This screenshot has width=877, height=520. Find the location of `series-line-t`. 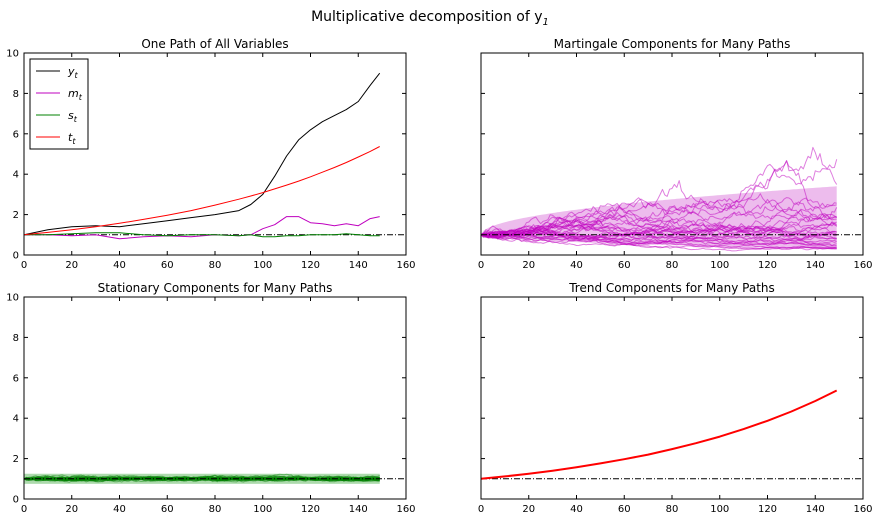

series-line-t is located at coordinates (202, 191).